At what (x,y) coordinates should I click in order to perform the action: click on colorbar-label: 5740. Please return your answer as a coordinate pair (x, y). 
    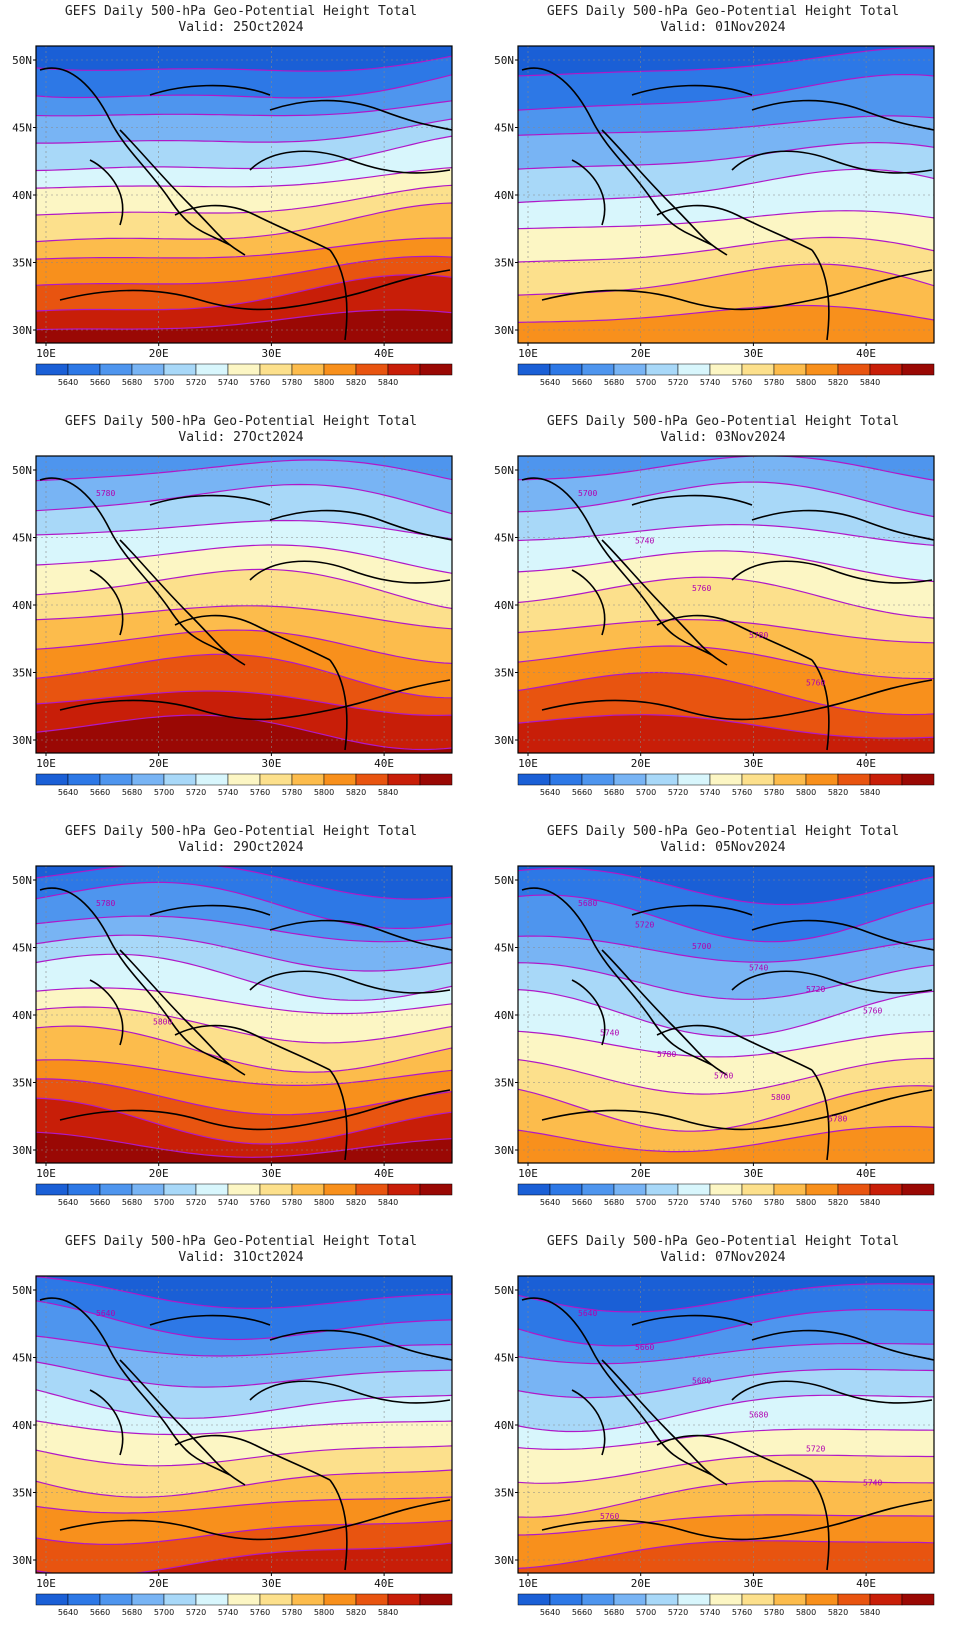
    Looking at the image, I should click on (228, 1202).